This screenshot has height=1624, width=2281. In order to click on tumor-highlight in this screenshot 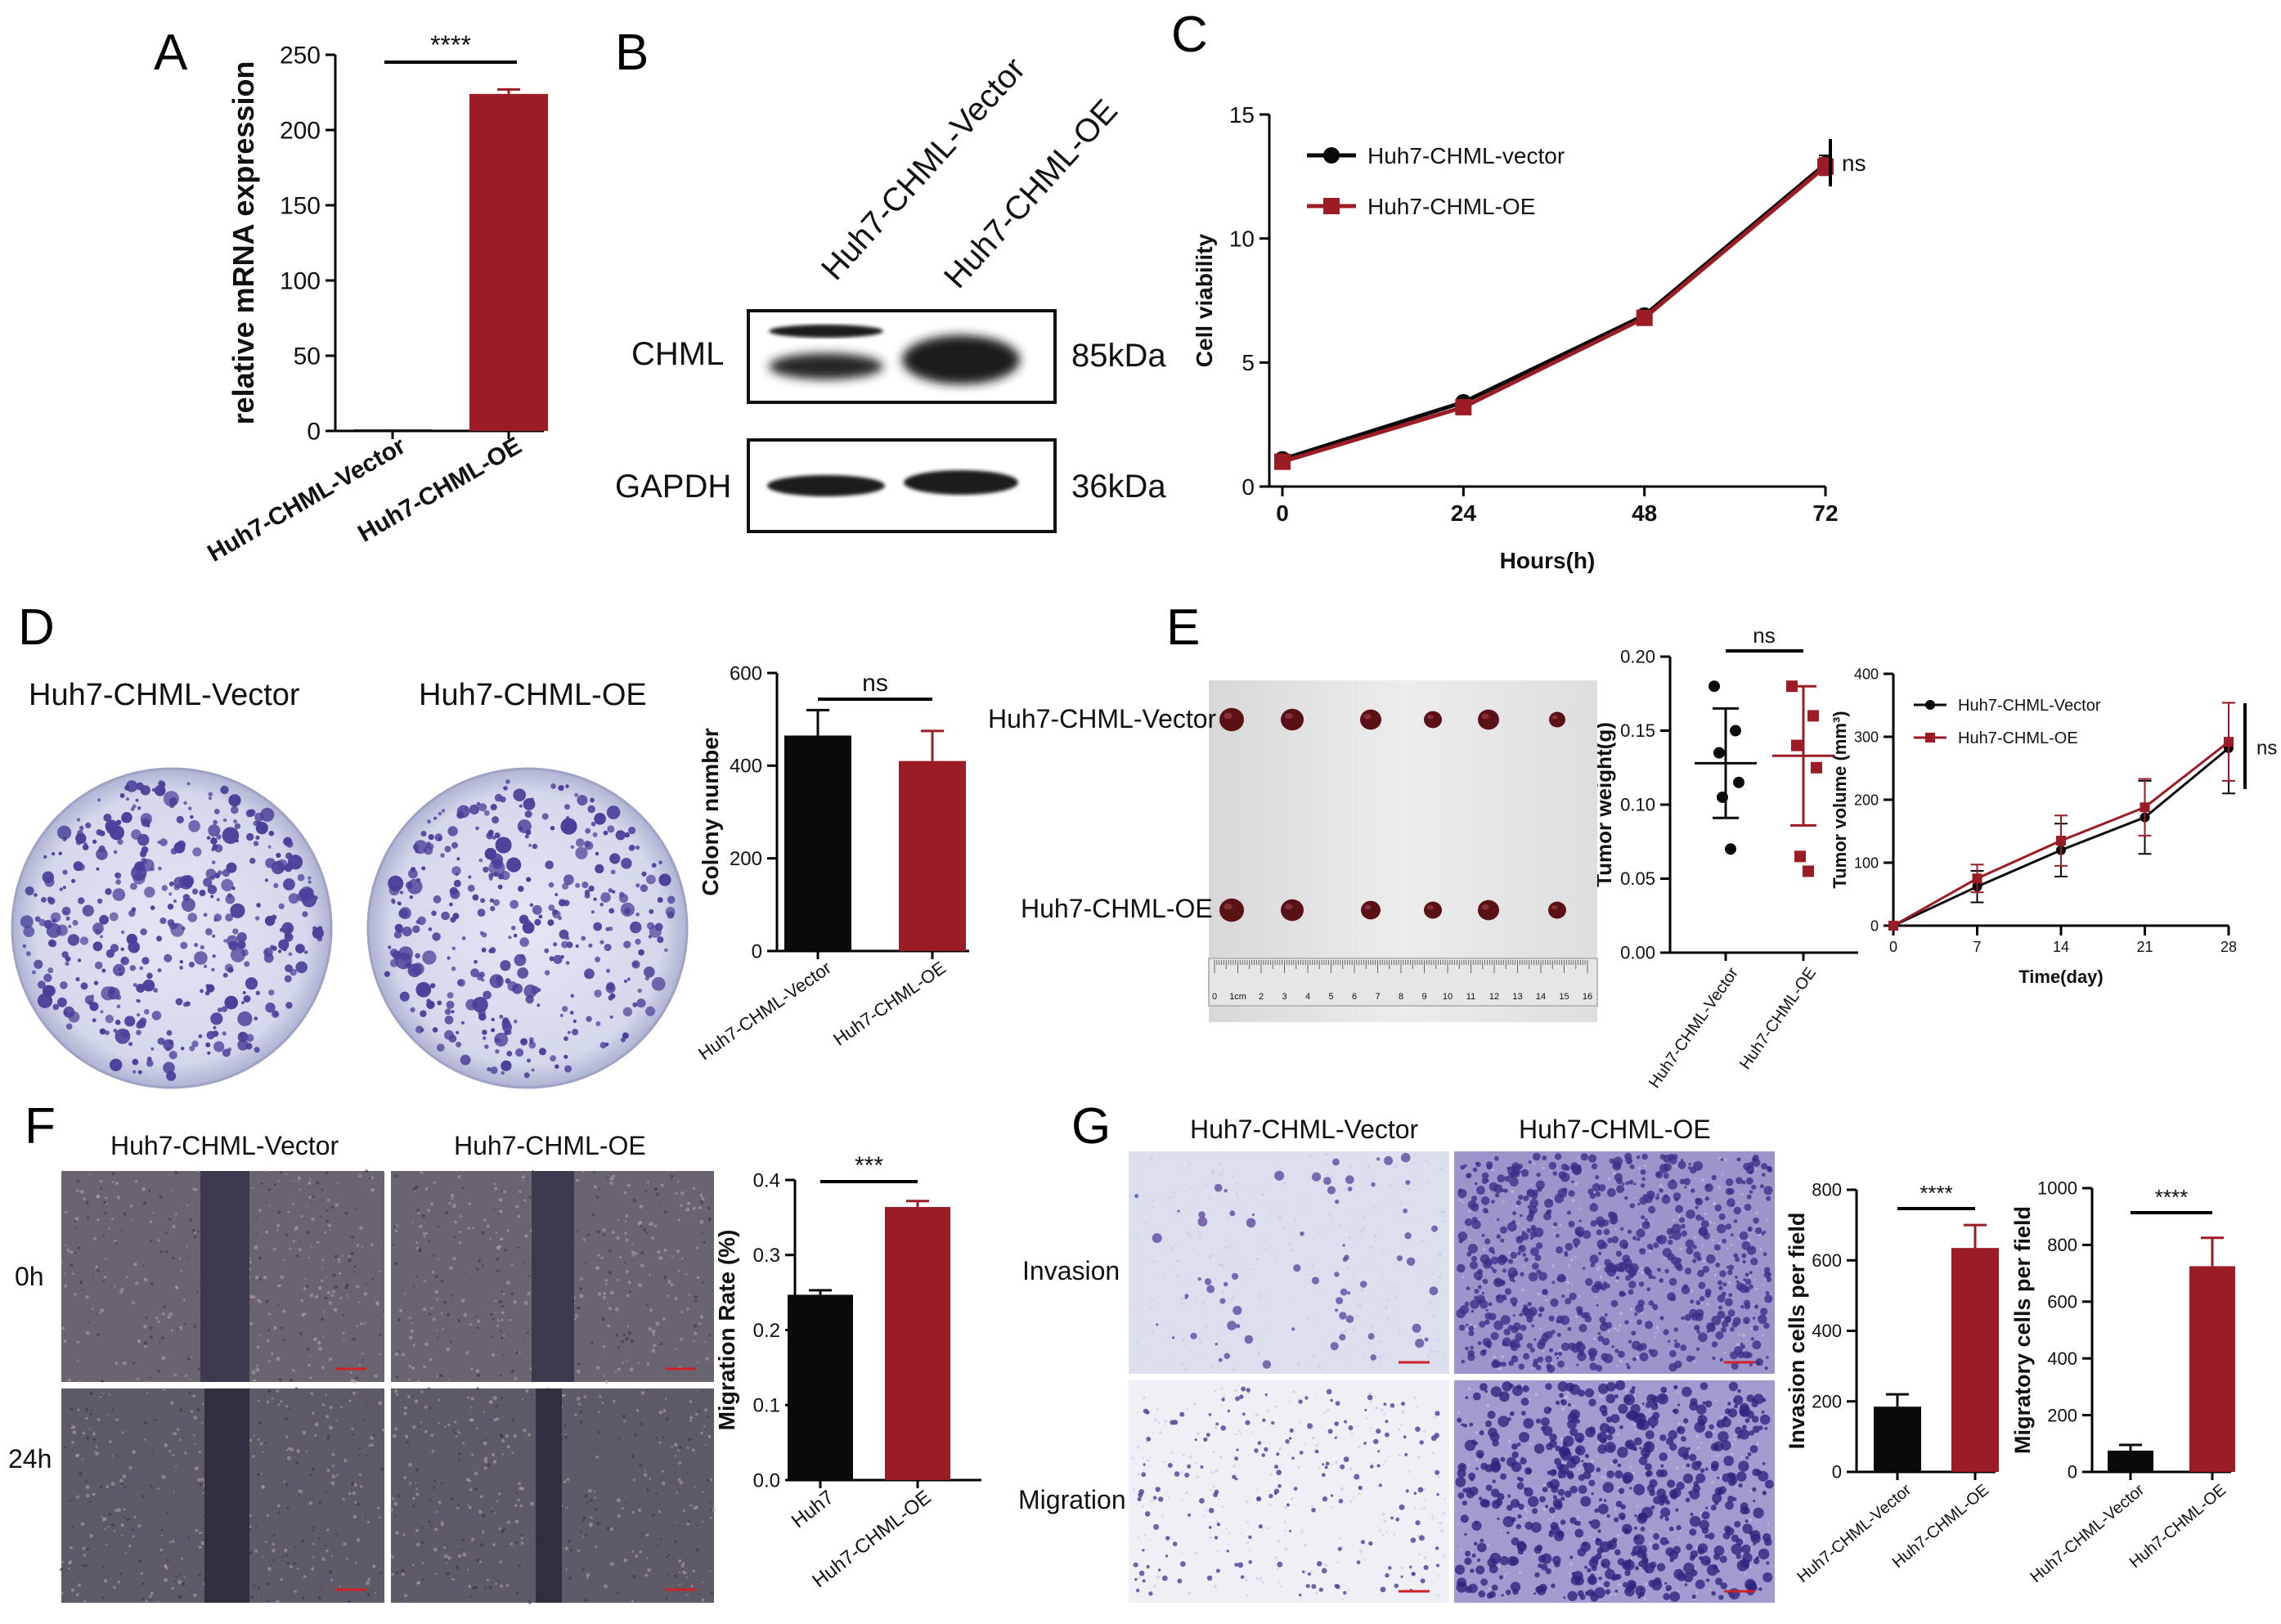, I will do `click(1288, 717)`.